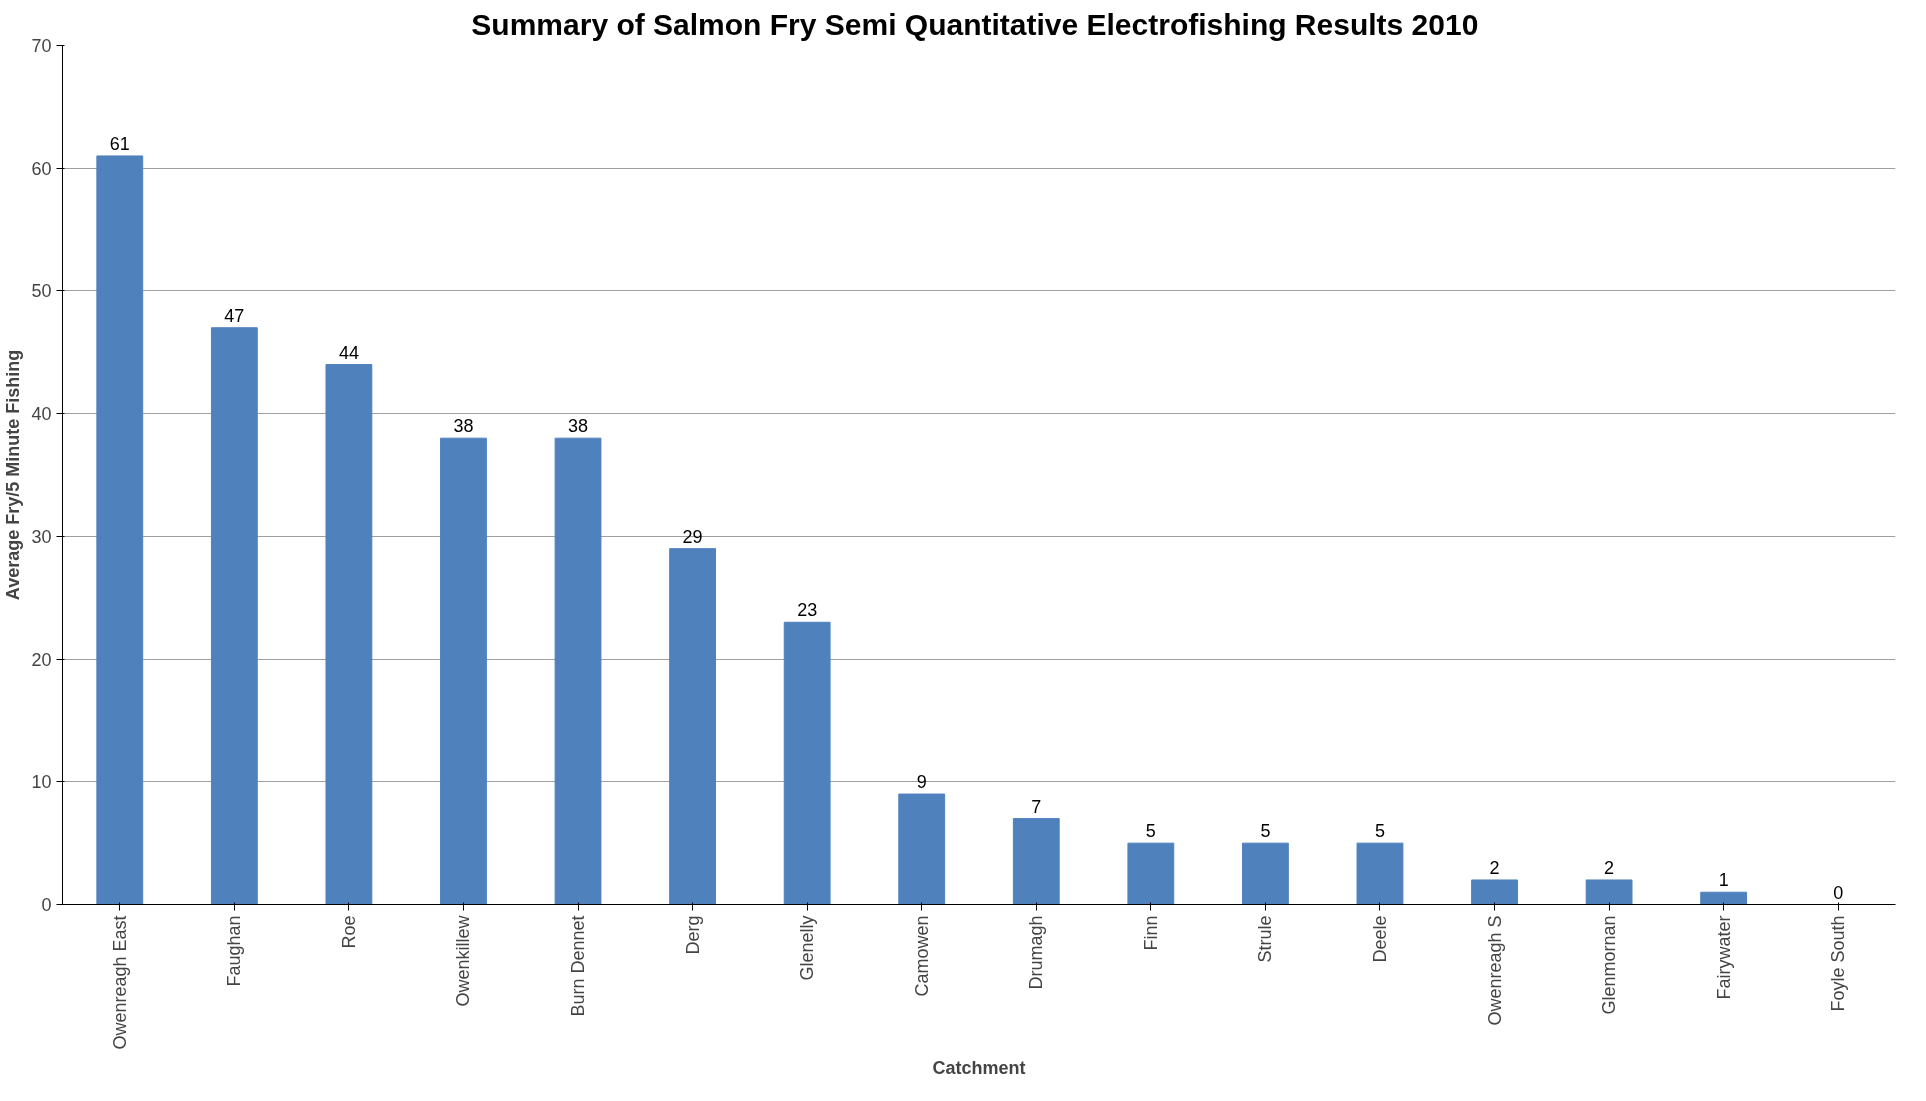 The width and height of the screenshot is (1926, 1101). What do you see at coordinates (692, 935) in the screenshot?
I see `x-tick-label: Derg` at bounding box center [692, 935].